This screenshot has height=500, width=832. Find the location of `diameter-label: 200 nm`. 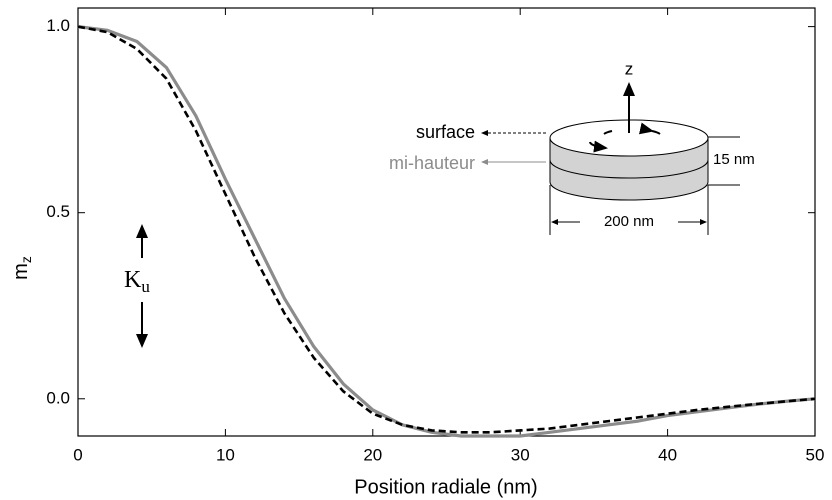

diameter-label: 200 nm is located at coordinates (629, 221).